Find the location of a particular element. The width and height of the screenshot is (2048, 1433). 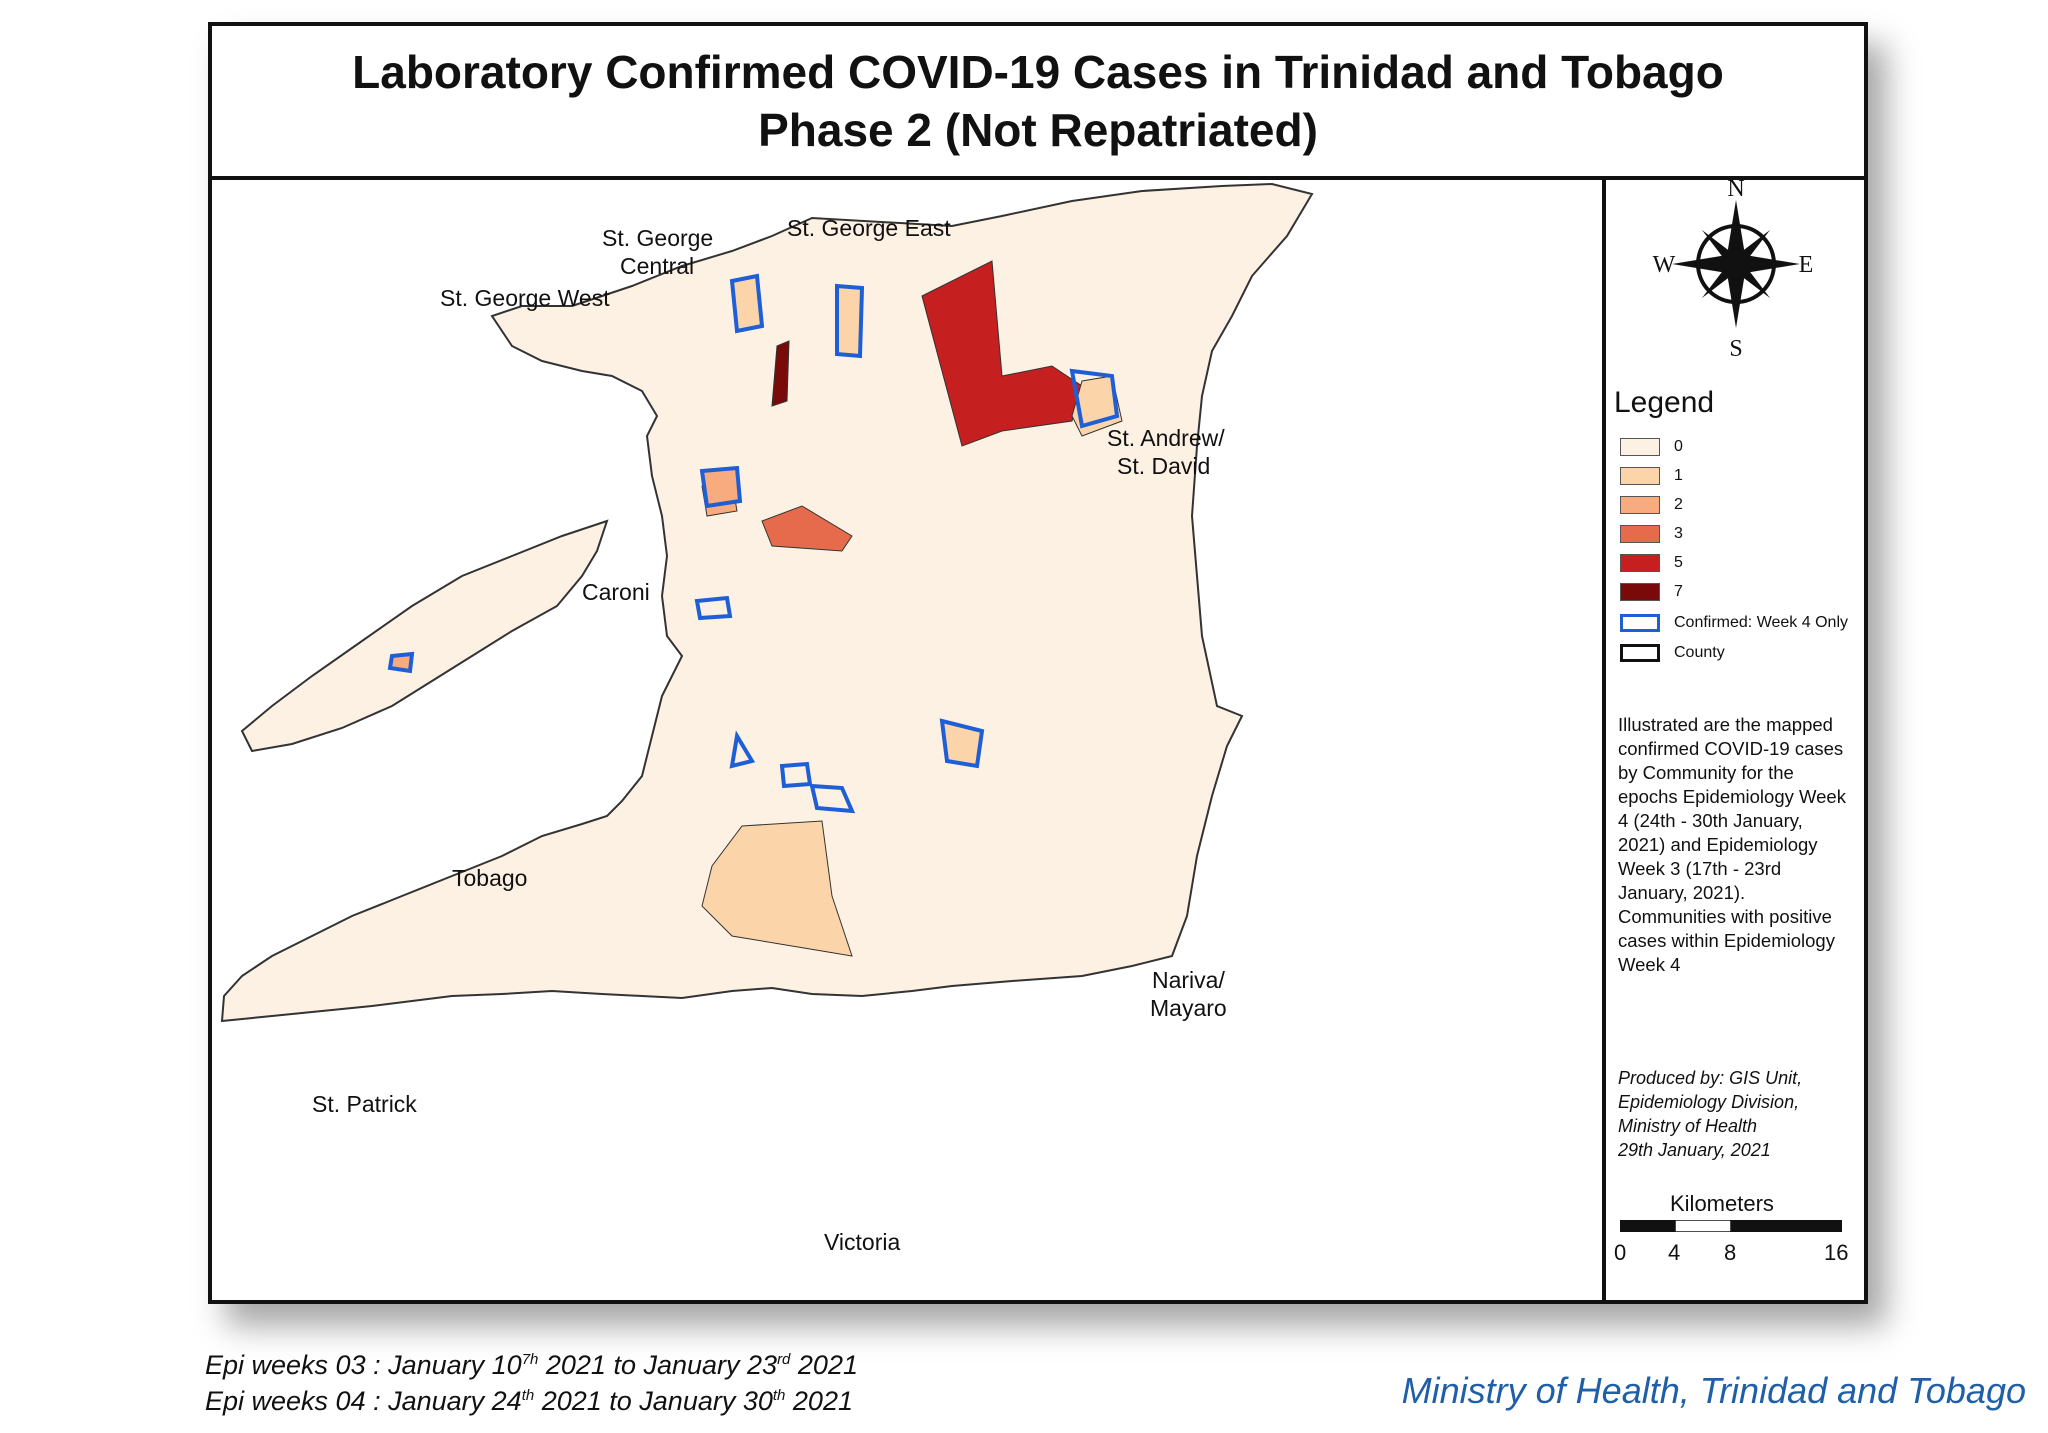

legend-county-label: County is located at coordinates (1699, 652).